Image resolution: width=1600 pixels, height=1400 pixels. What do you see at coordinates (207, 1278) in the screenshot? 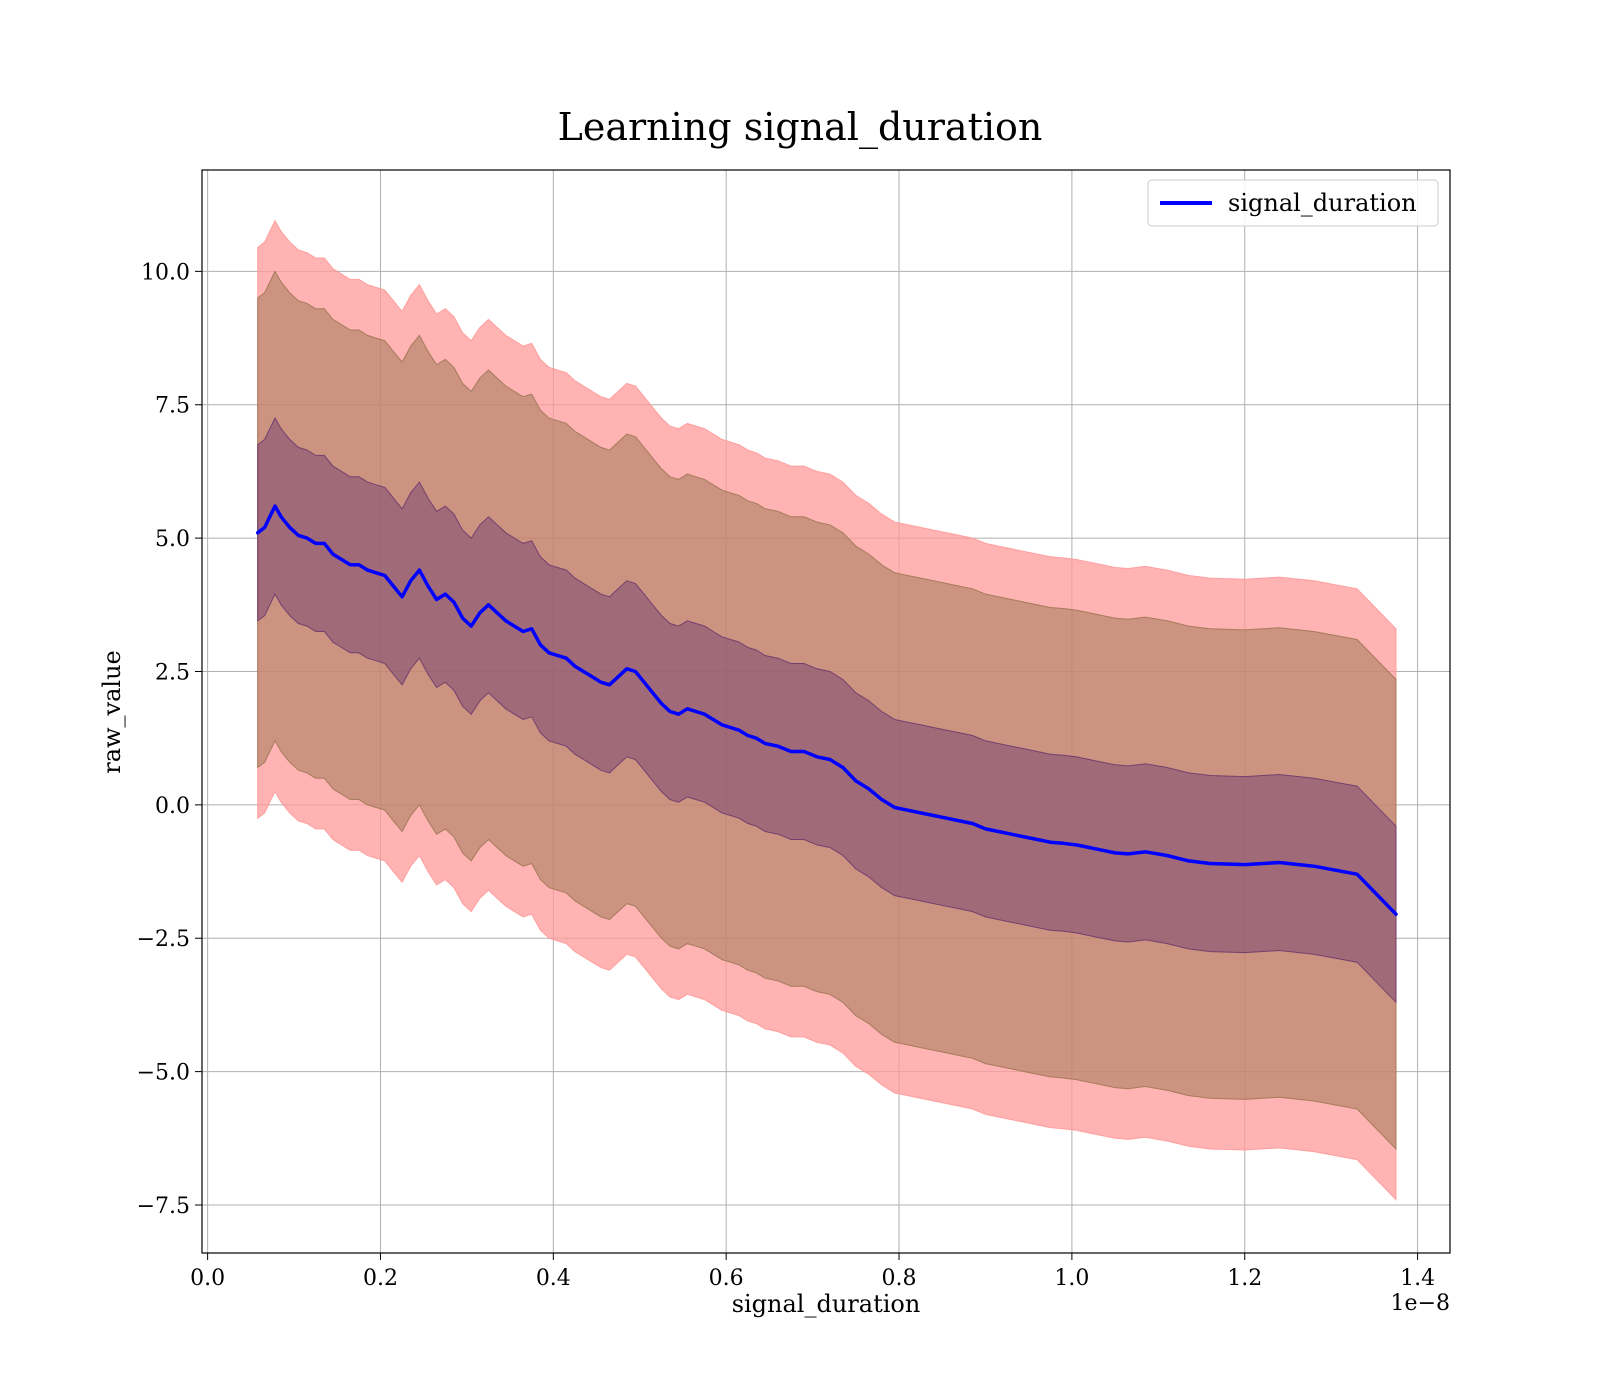
I see `x-tick-label: 0.0` at bounding box center [207, 1278].